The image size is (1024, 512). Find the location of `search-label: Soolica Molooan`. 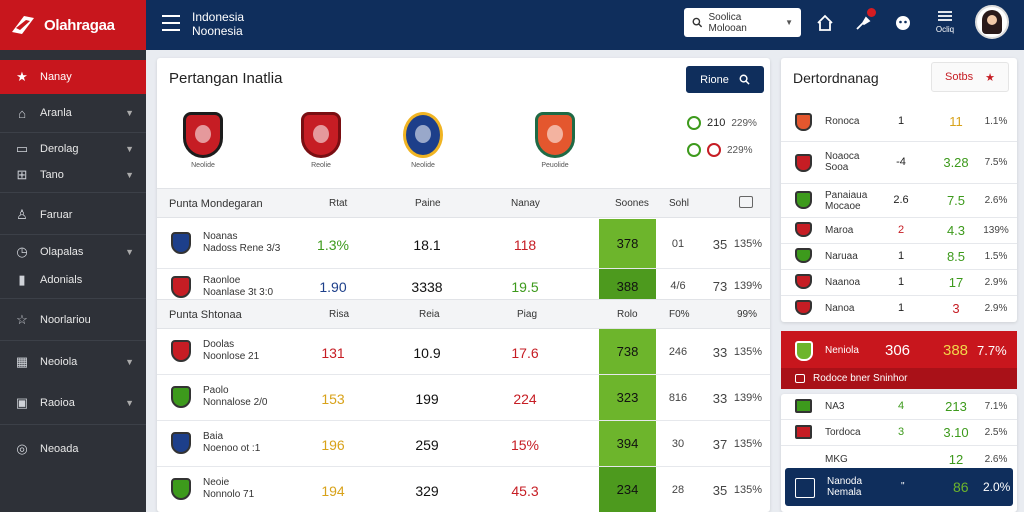

search-label: Soolica Molooan is located at coordinates (727, 22).